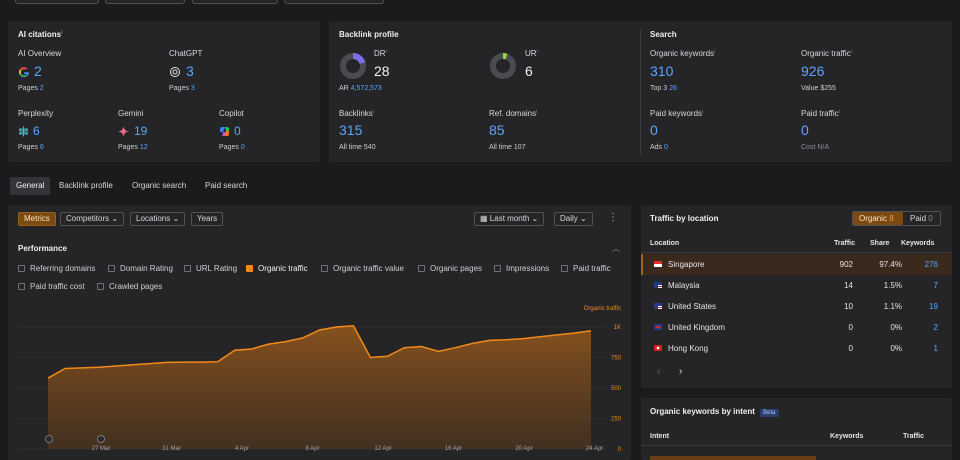 Image resolution: width=960 pixels, height=460 pixels. What do you see at coordinates (918, 243) in the screenshot?
I see `col-keywords: Keywords` at bounding box center [918, 243].